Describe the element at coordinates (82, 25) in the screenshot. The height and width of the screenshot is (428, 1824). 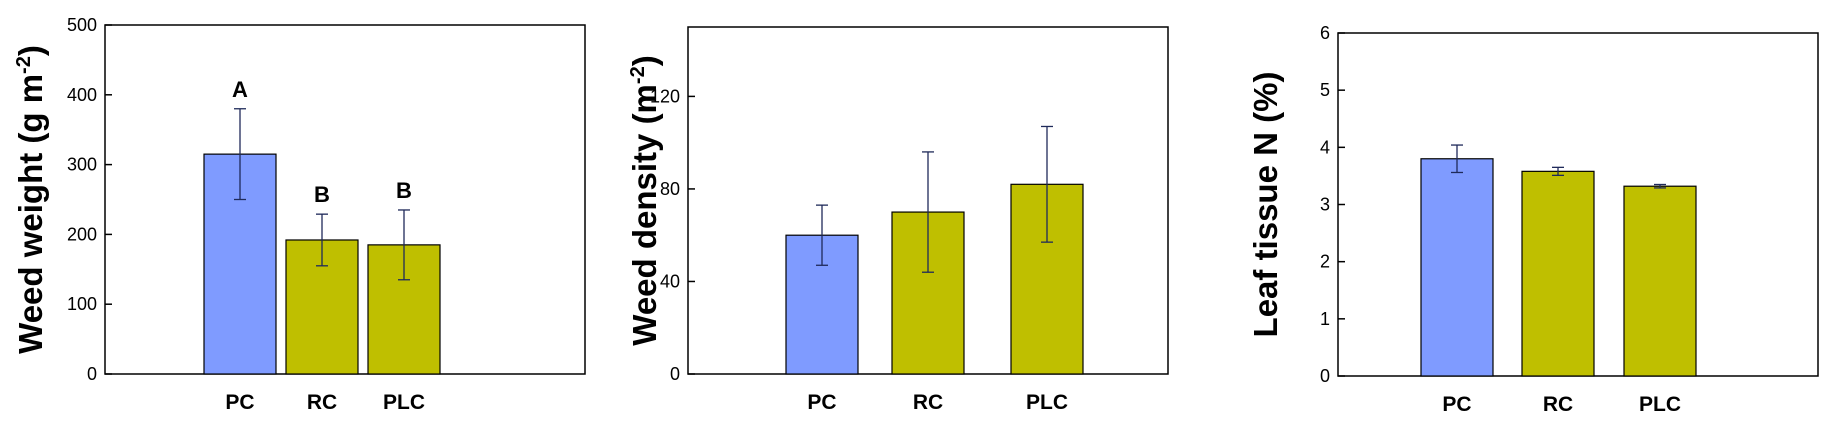
I see `y-tick-label: 500` at that location.